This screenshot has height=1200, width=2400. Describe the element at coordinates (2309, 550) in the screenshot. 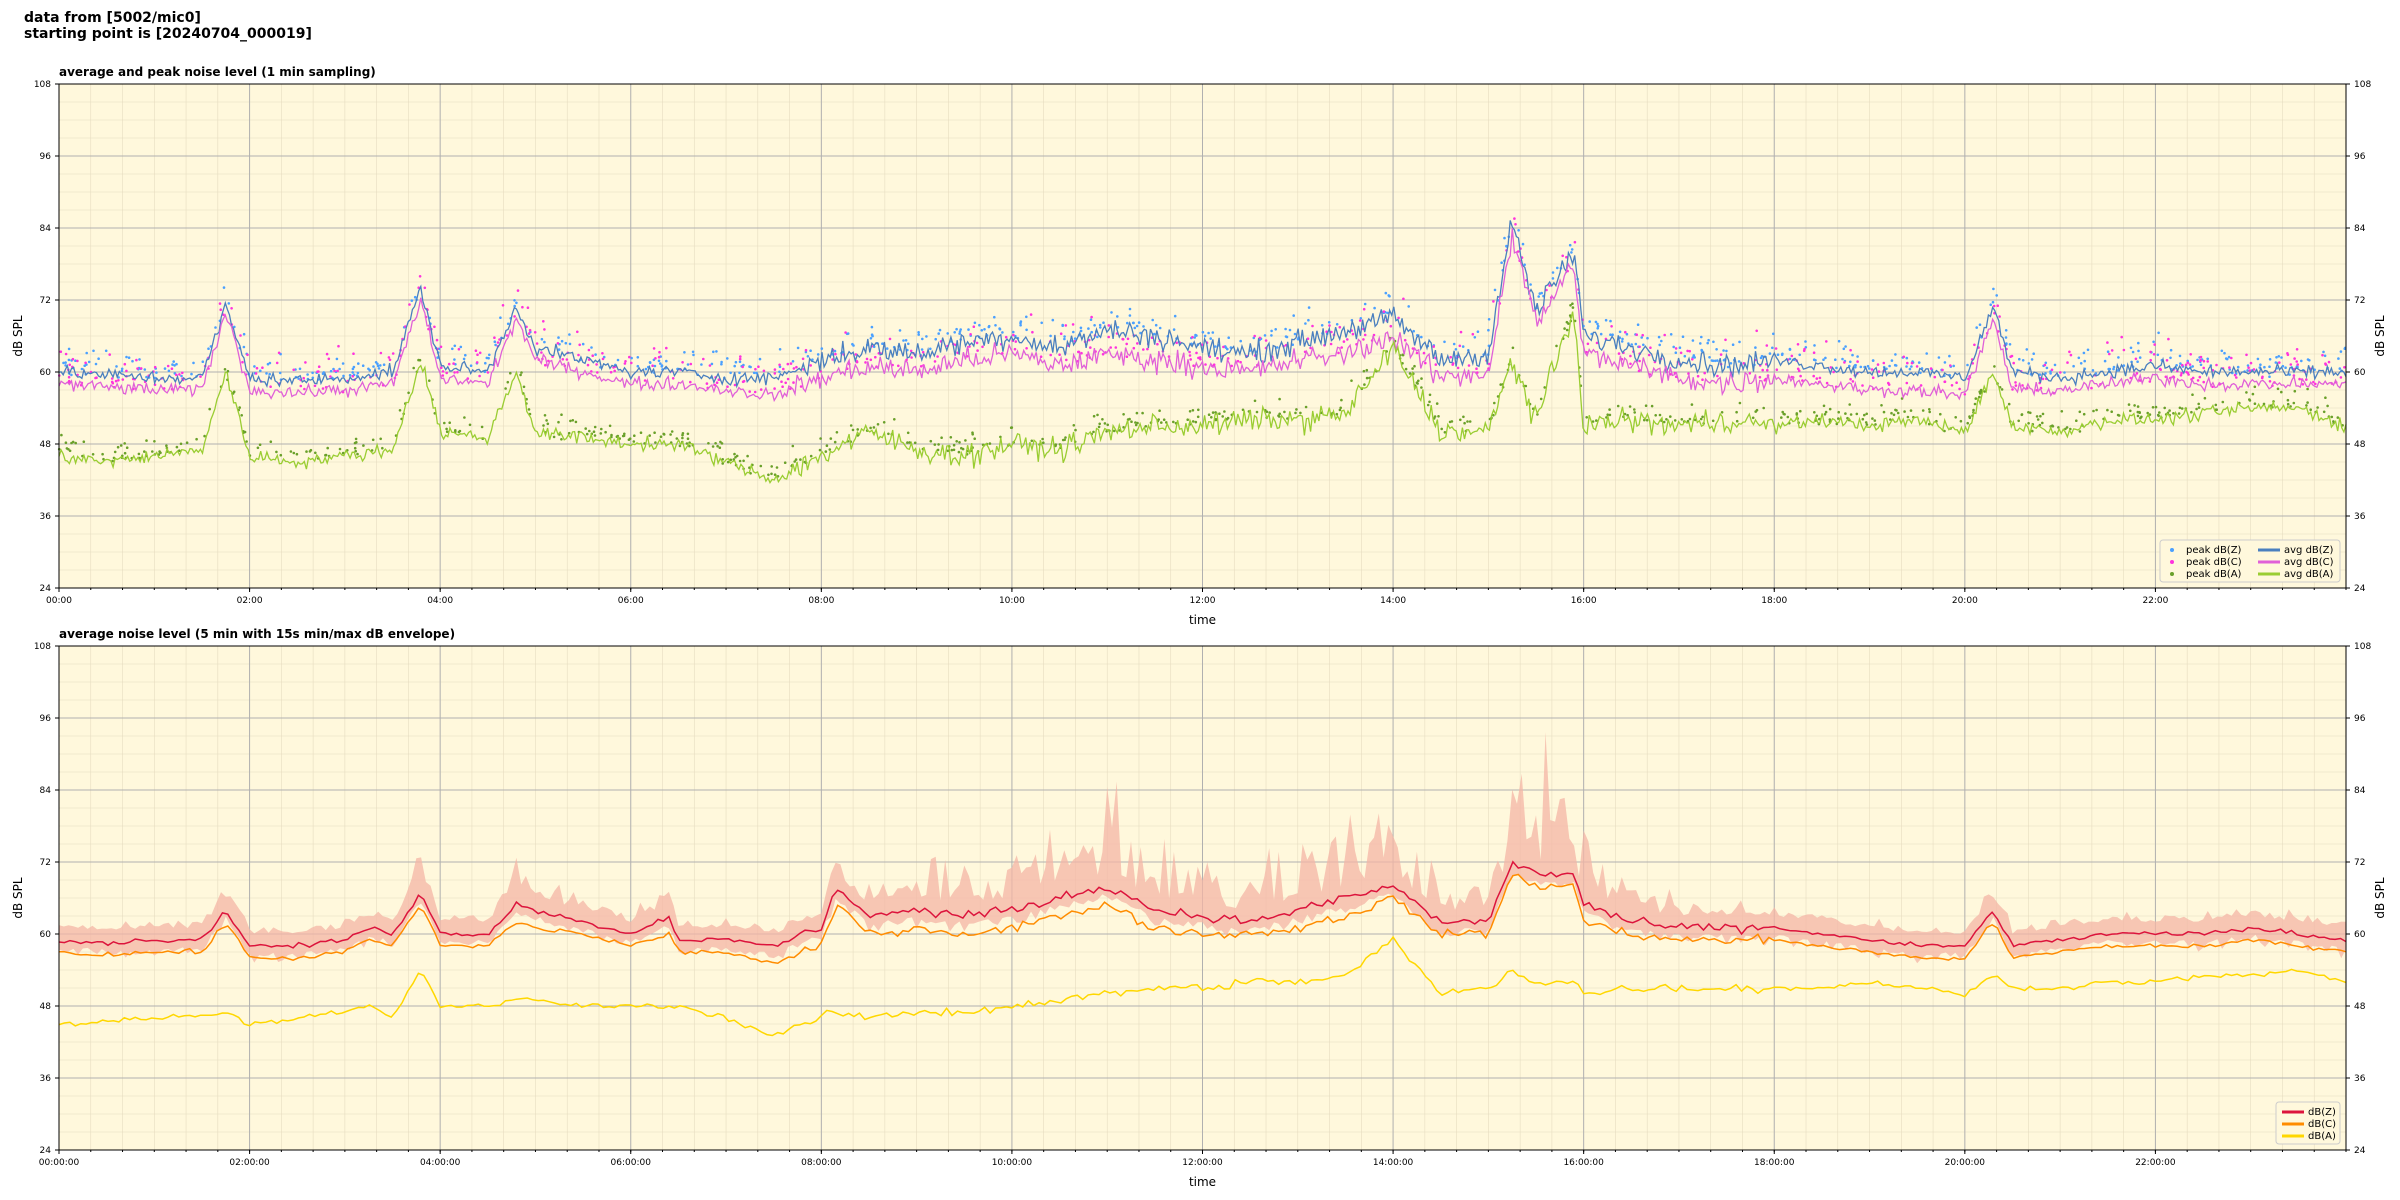

I see `legend-label: avg dB(Z)` at that location.